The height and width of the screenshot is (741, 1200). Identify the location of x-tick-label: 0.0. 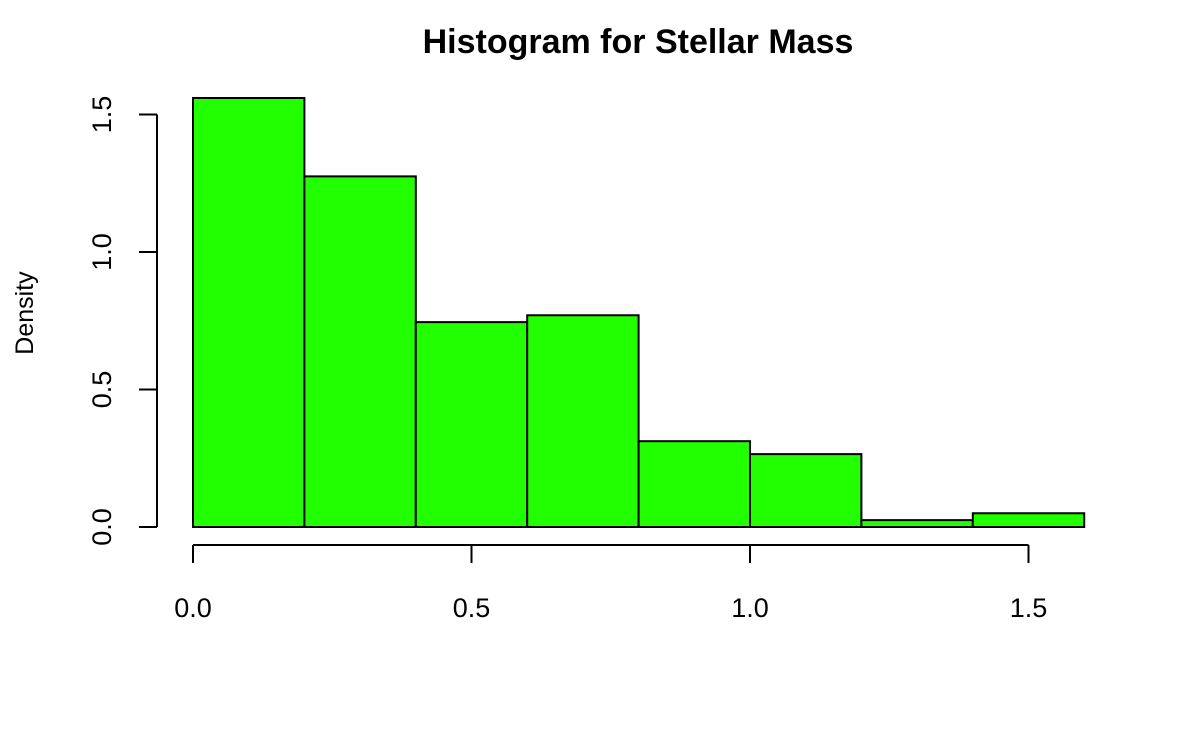
(193, 608).